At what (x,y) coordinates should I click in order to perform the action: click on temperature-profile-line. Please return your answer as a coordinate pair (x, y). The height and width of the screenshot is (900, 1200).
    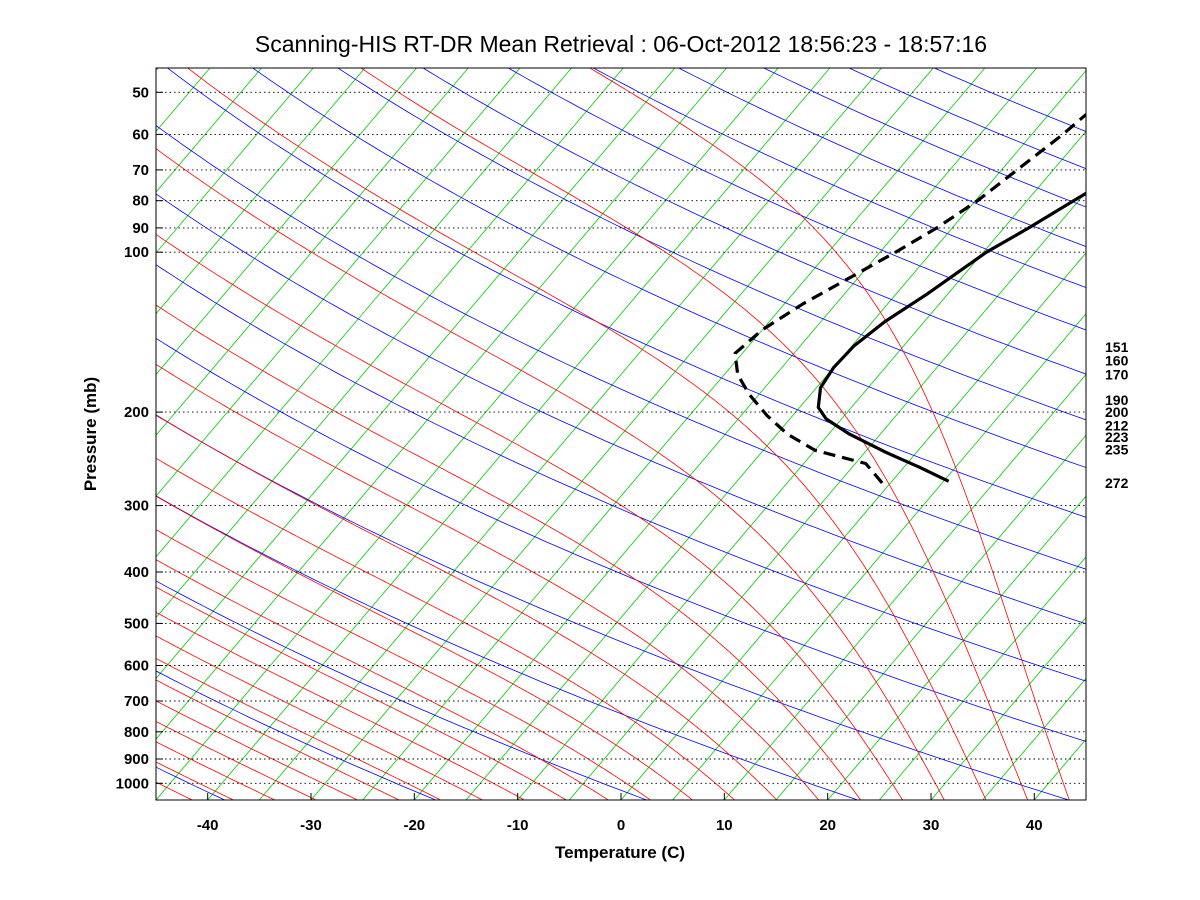
    Looking at the image, I should click on (951, 337).